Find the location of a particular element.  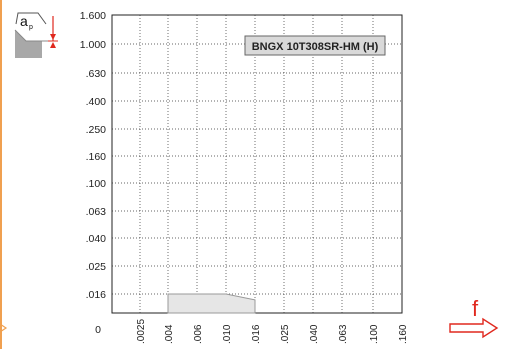

y-tick-label: .063 is located at coordinates (96, 212).